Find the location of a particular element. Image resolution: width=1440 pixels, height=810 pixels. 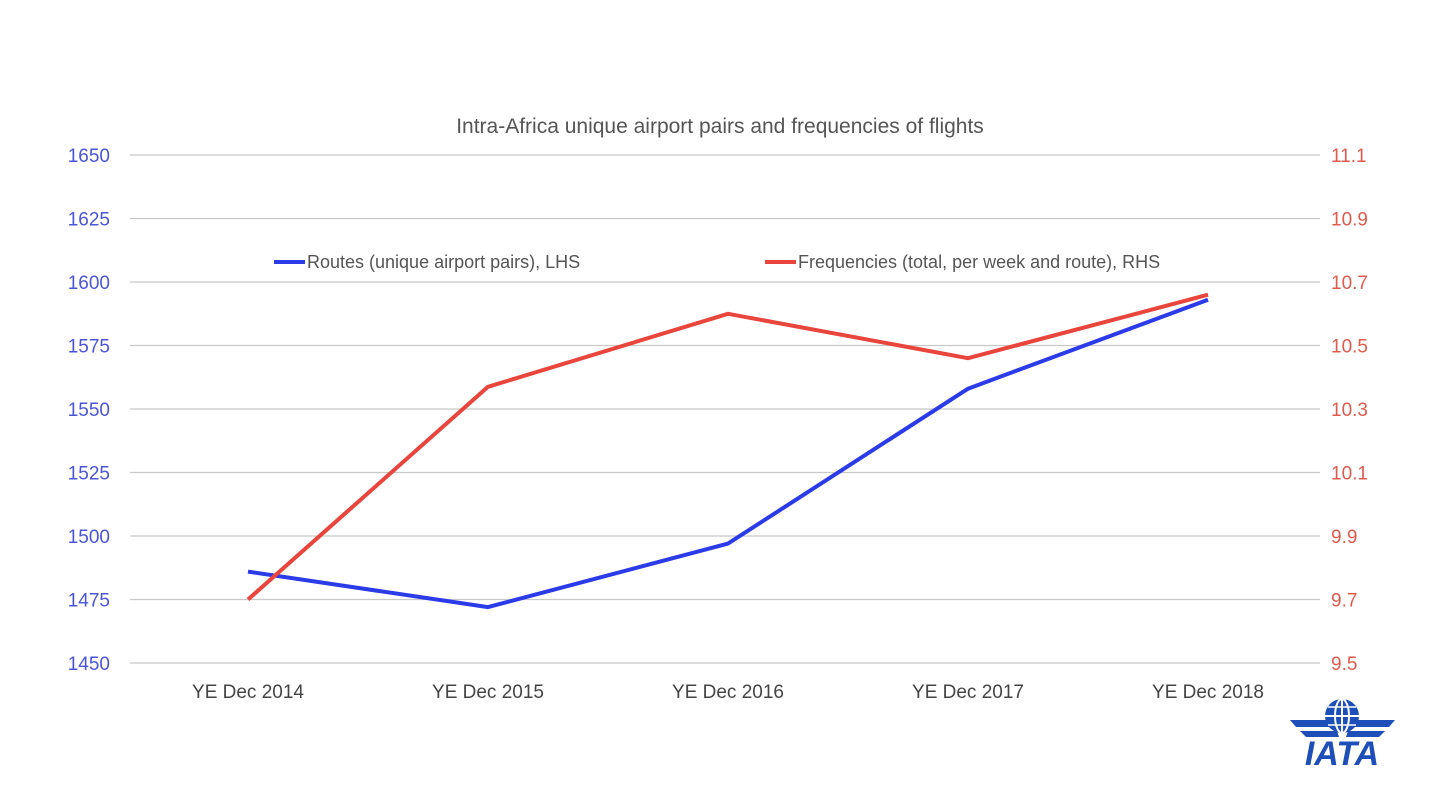

right-tick-label: 9.7 is located at coordinates (1344, 601).